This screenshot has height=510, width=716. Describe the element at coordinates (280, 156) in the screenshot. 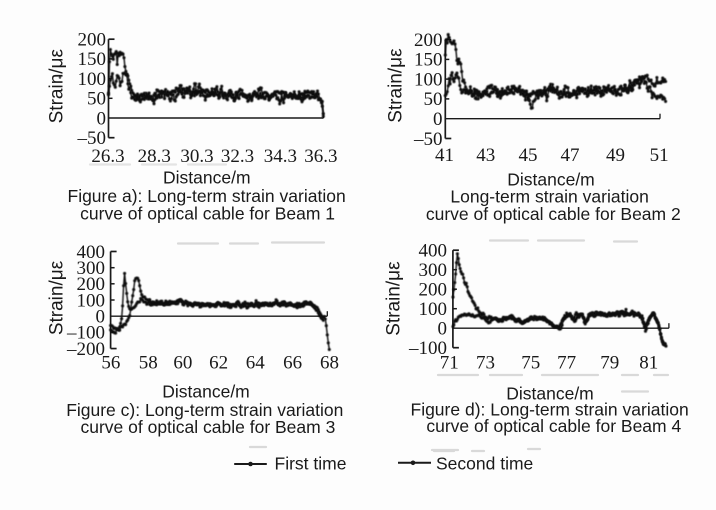

I see `svg-text: 34.3` at that location.